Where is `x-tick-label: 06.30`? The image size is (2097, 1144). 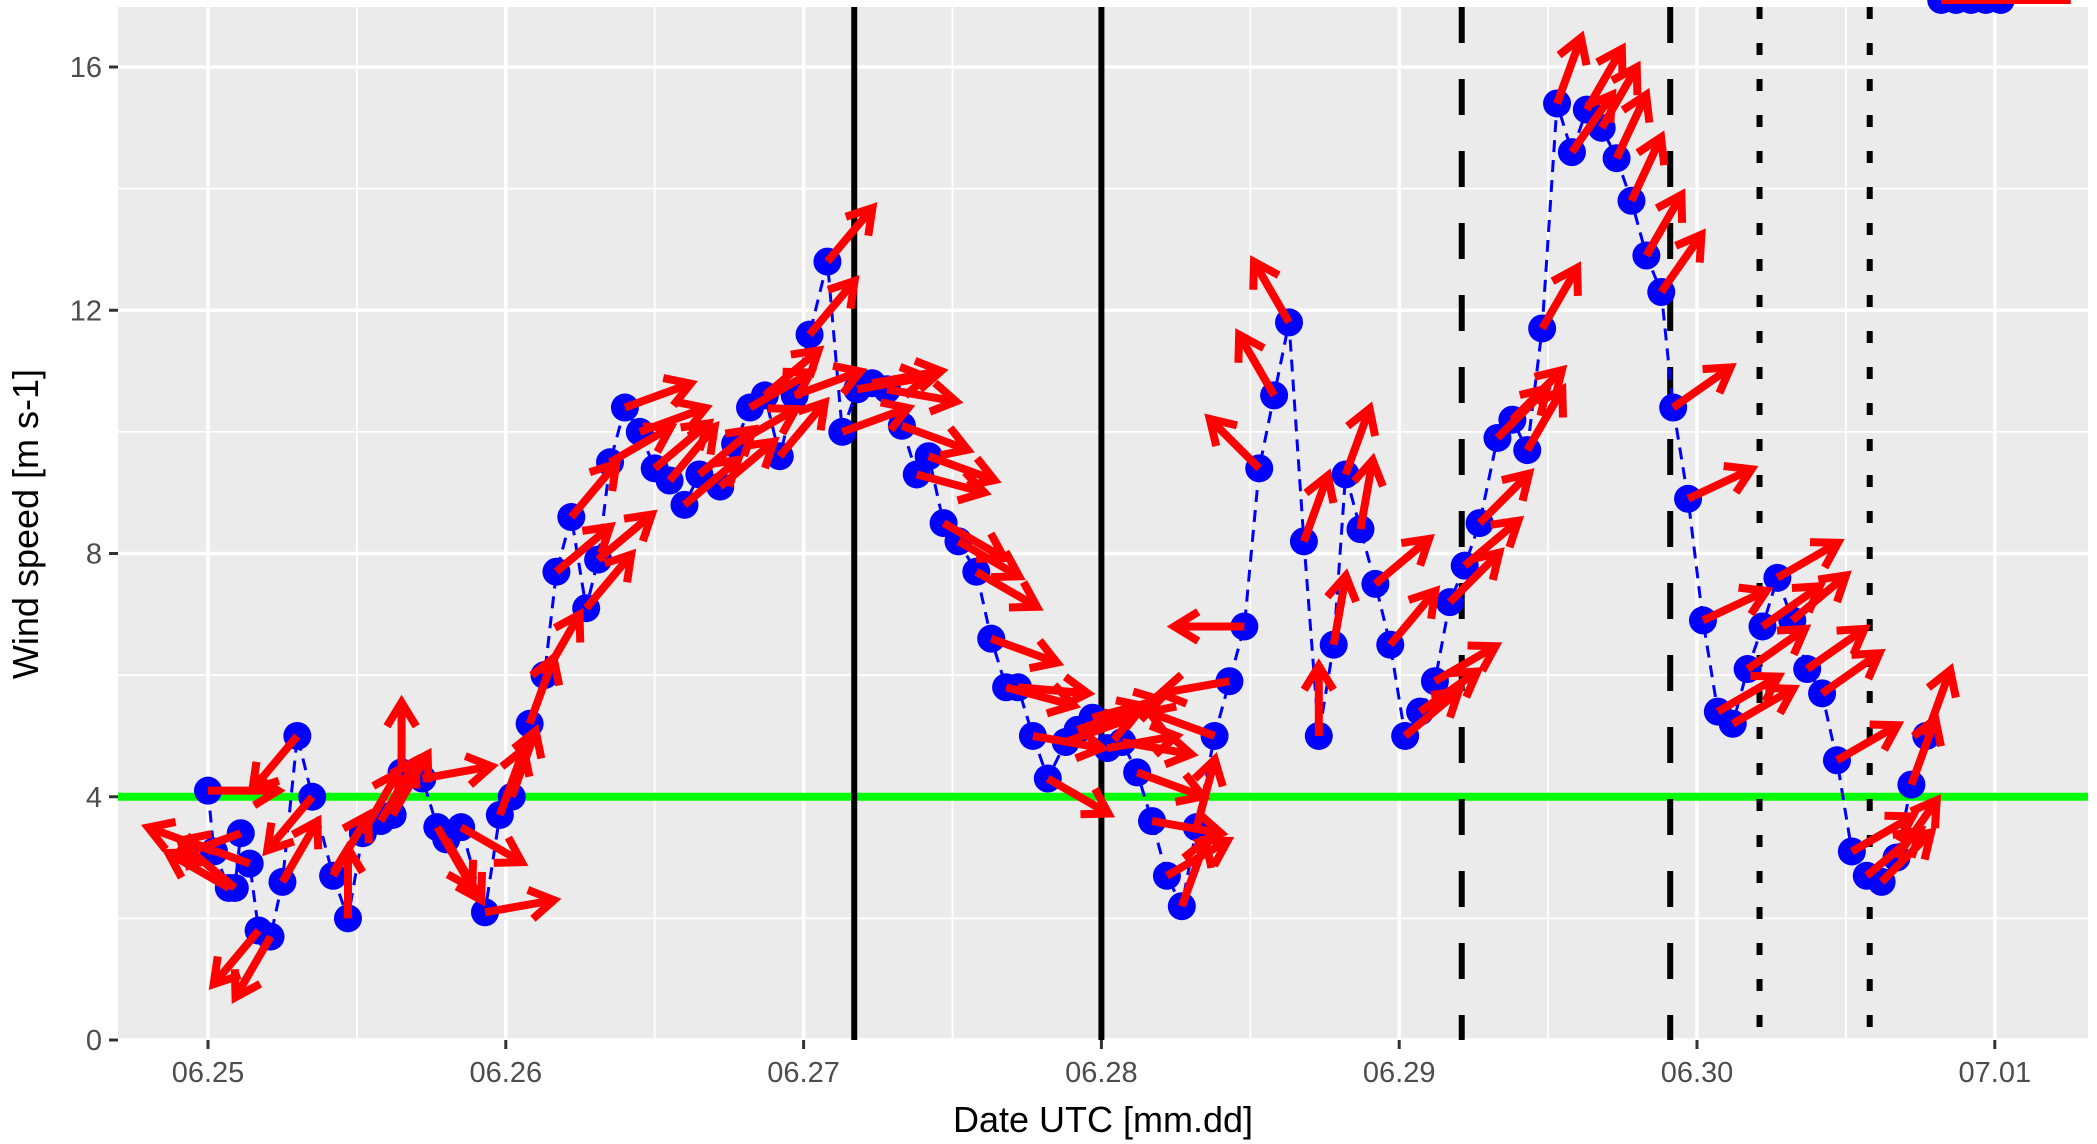 x-tick-label: 06.30 is located at coordinates (1697, 1073).